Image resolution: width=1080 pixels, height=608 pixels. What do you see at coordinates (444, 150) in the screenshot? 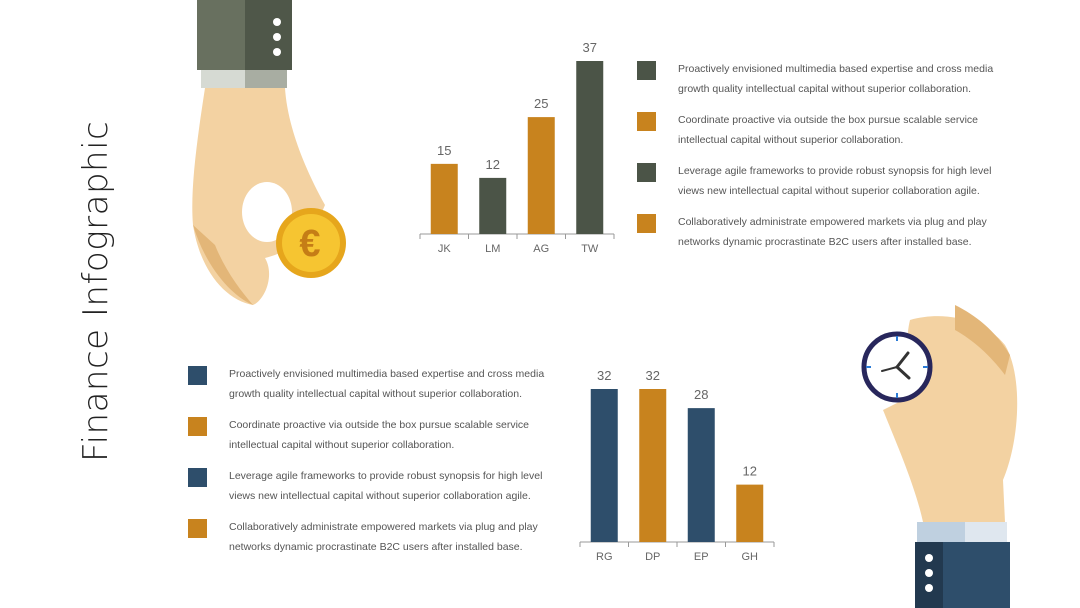
I see `data-label: 15` at bounding box center [444, 150].